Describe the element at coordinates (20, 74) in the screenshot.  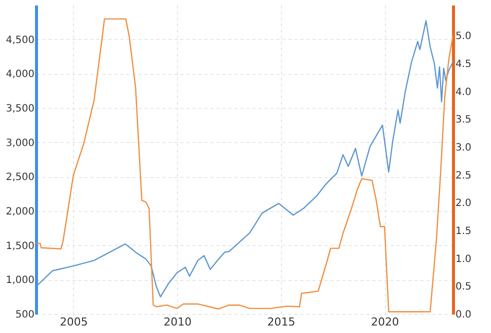
I see `y-tick-label: 4,000` at that location.